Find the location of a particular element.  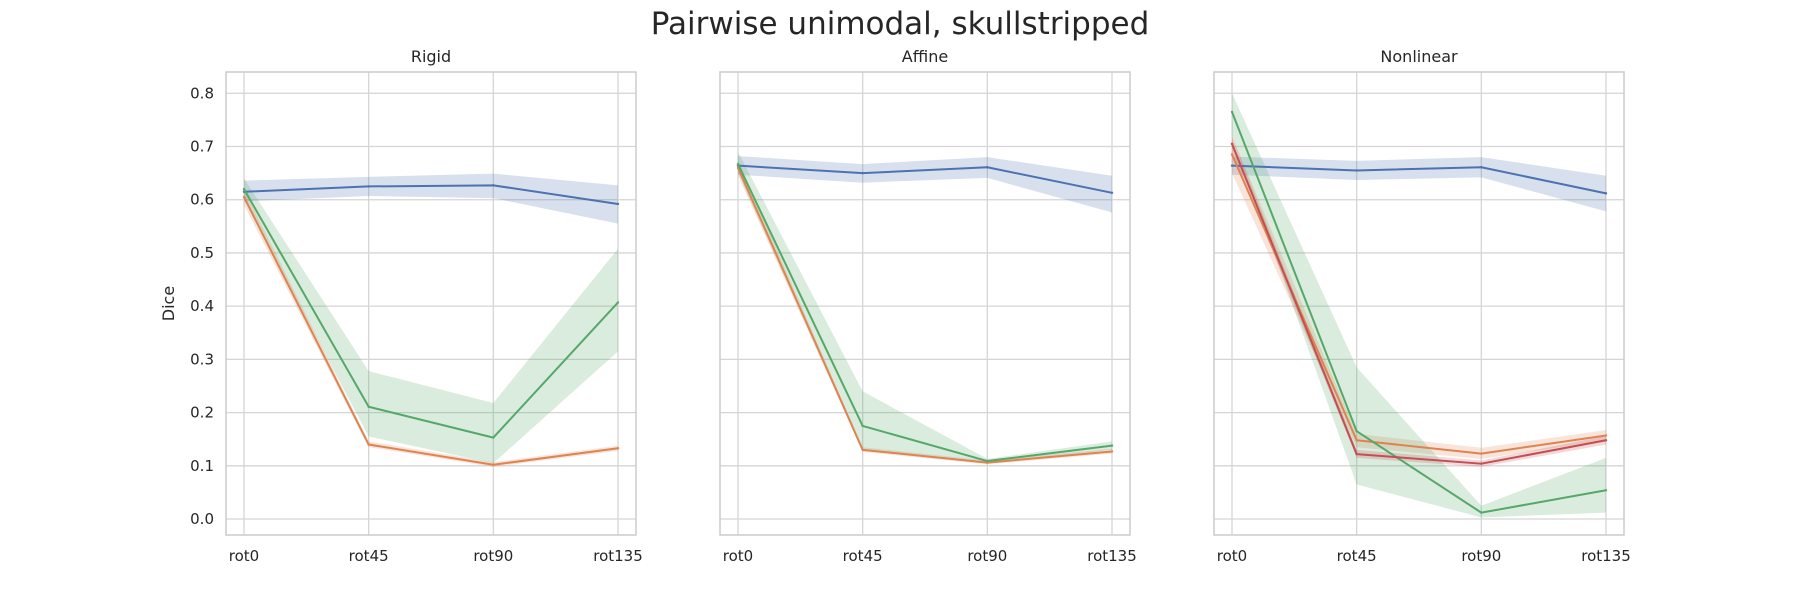

y-tick-label: 0.6 is located at coordinates (202, 200).